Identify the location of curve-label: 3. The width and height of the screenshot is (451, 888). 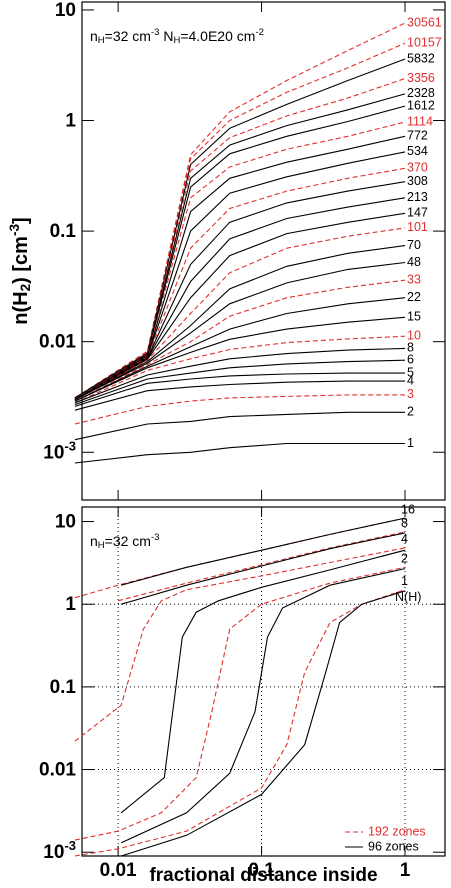
(410, 394).